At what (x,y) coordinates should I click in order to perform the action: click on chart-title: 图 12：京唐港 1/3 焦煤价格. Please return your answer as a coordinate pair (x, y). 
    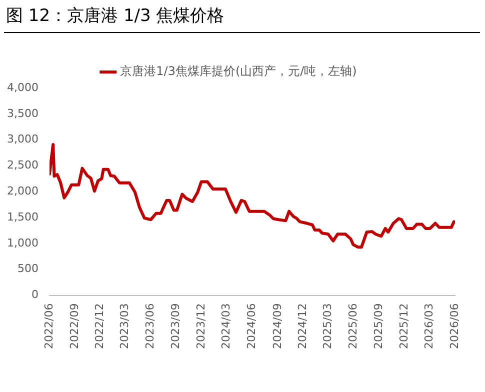
    Looking at the image, I should click on (115, 16).